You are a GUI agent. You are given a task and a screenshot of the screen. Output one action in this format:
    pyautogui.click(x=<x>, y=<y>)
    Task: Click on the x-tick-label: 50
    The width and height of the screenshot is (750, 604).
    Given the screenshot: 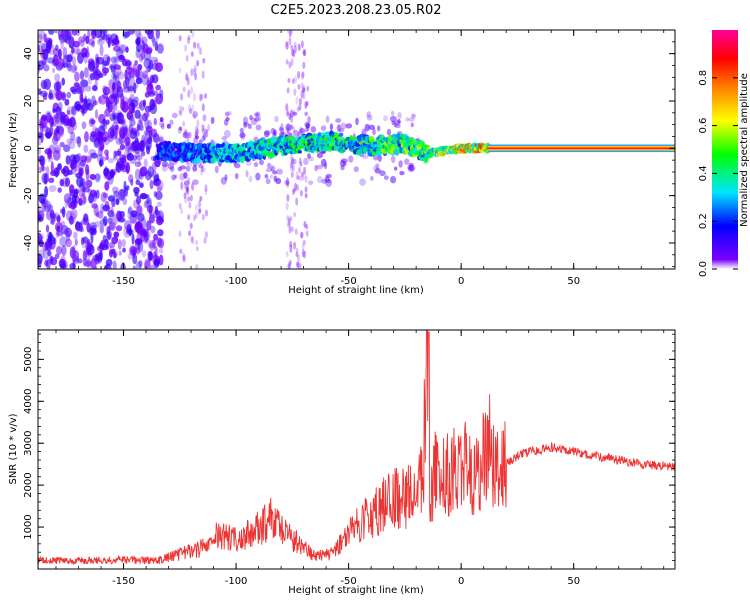 What is the action you would take?
    pyautogui.click(x=573, y=281)
    